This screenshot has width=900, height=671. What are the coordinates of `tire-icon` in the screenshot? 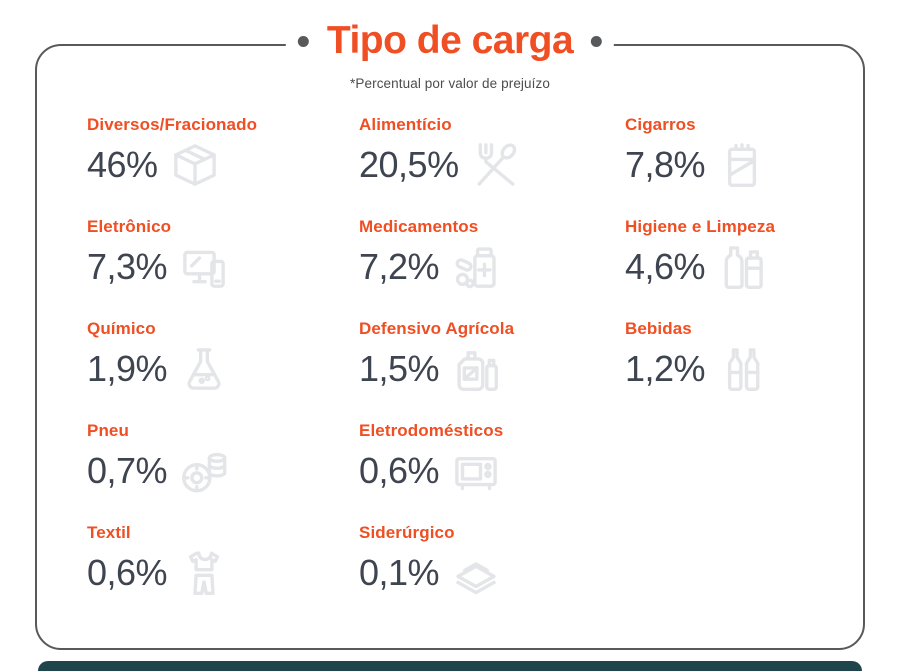 It's located at (204, 471).